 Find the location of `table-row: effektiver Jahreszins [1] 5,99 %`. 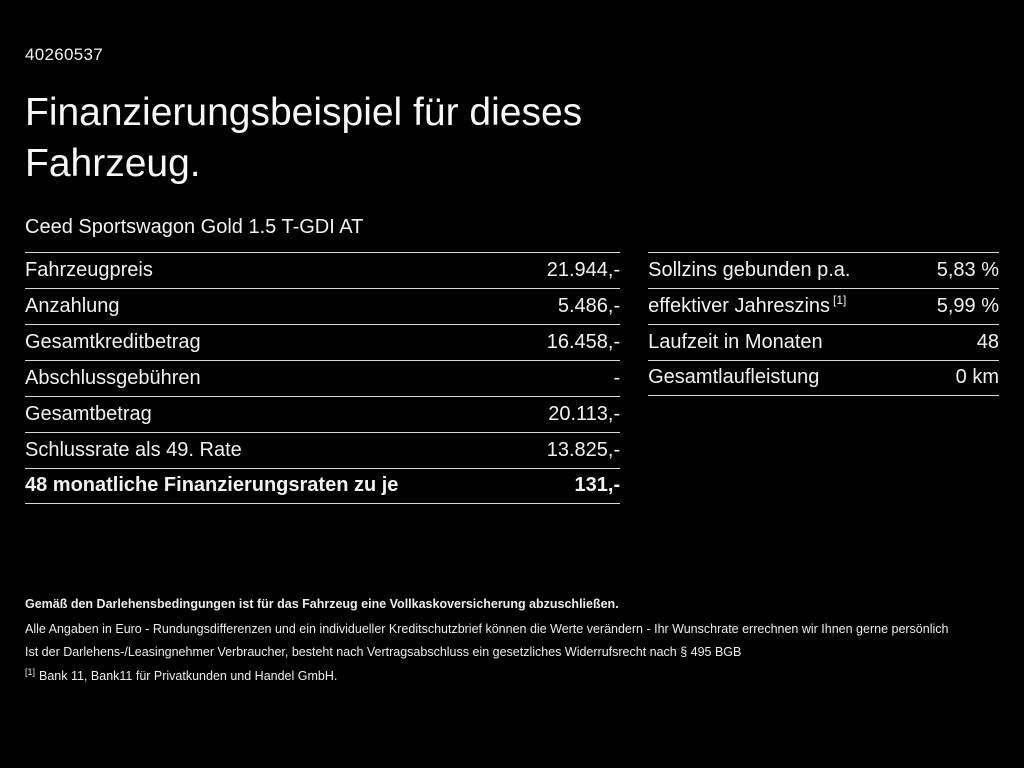

table-row: effektiver Jahreszins [1] 5,99 % is located at coordinates (823, 305).